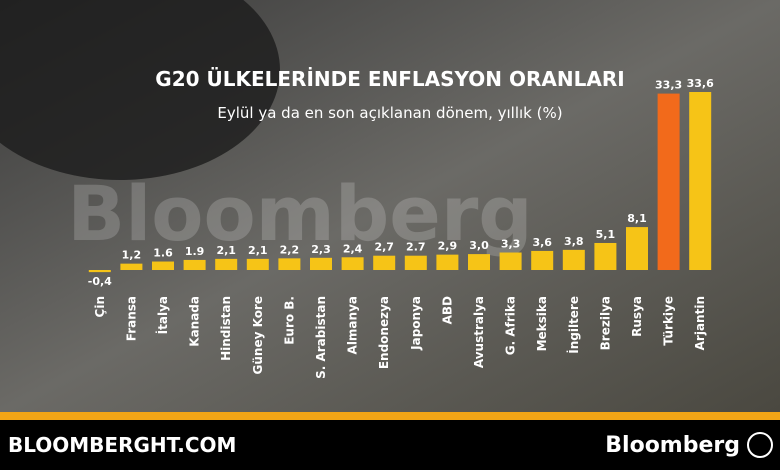  I want to click on value-label: 2,7, so click(384, 247).